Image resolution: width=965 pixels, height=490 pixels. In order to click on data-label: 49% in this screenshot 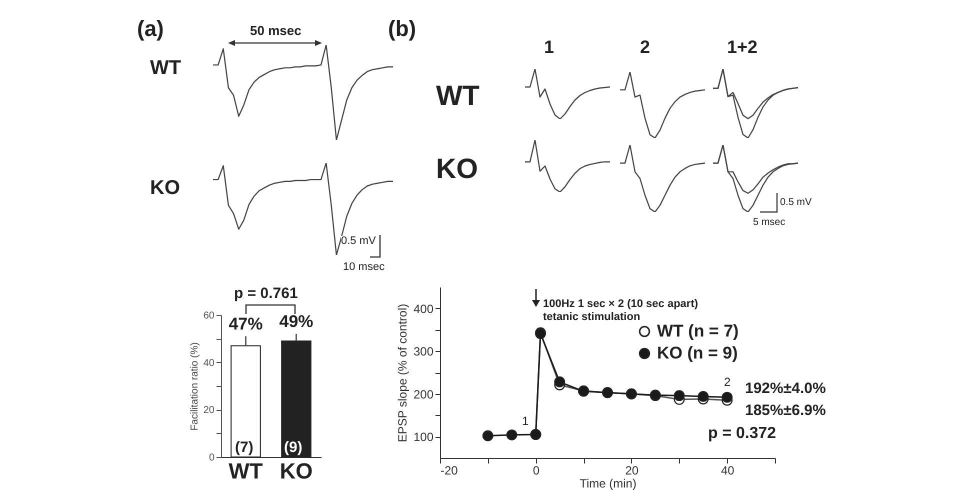, I will do `click(296, 321)`.